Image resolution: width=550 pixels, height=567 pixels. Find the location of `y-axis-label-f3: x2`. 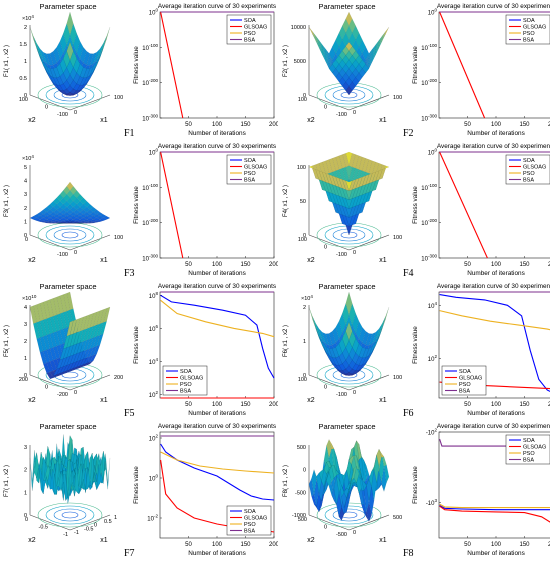

y-axis-label-f3: x2 is located at coordinates (32, 260).